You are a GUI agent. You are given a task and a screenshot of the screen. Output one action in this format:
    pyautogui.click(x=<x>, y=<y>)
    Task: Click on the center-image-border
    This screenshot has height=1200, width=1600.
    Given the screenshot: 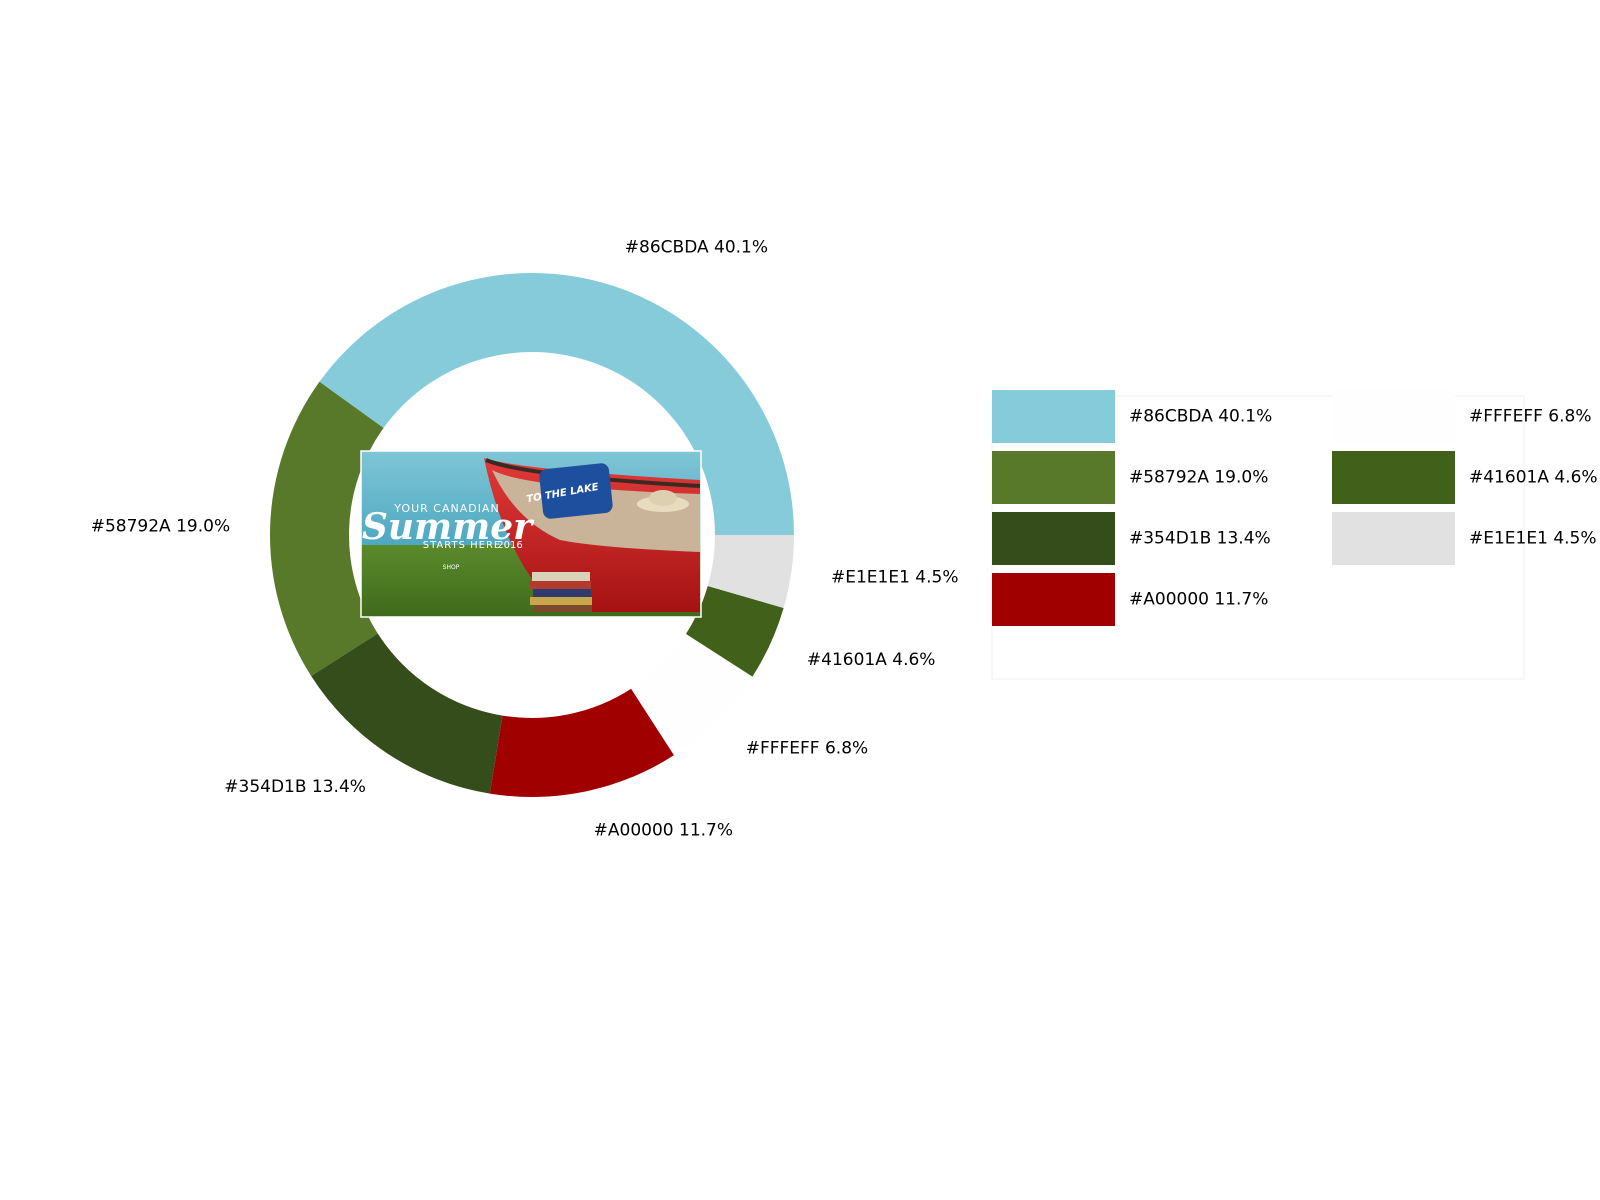 What is the action you would take?
    pyautogui.click(x=531, y=534)
    